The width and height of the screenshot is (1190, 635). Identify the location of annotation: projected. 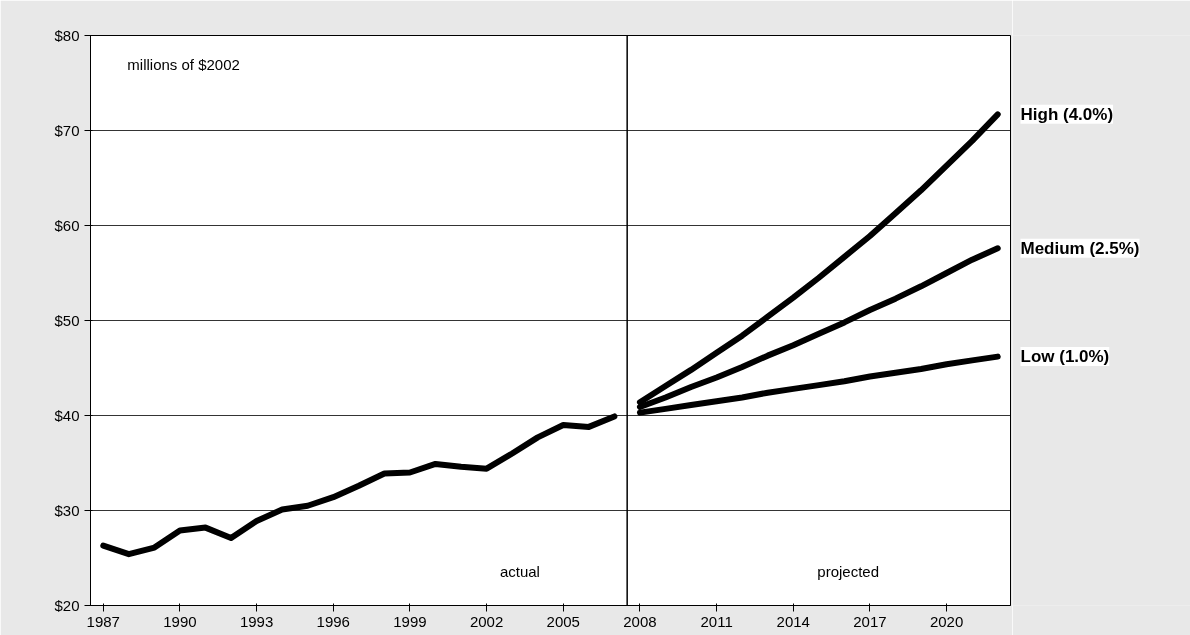
(848, 571).